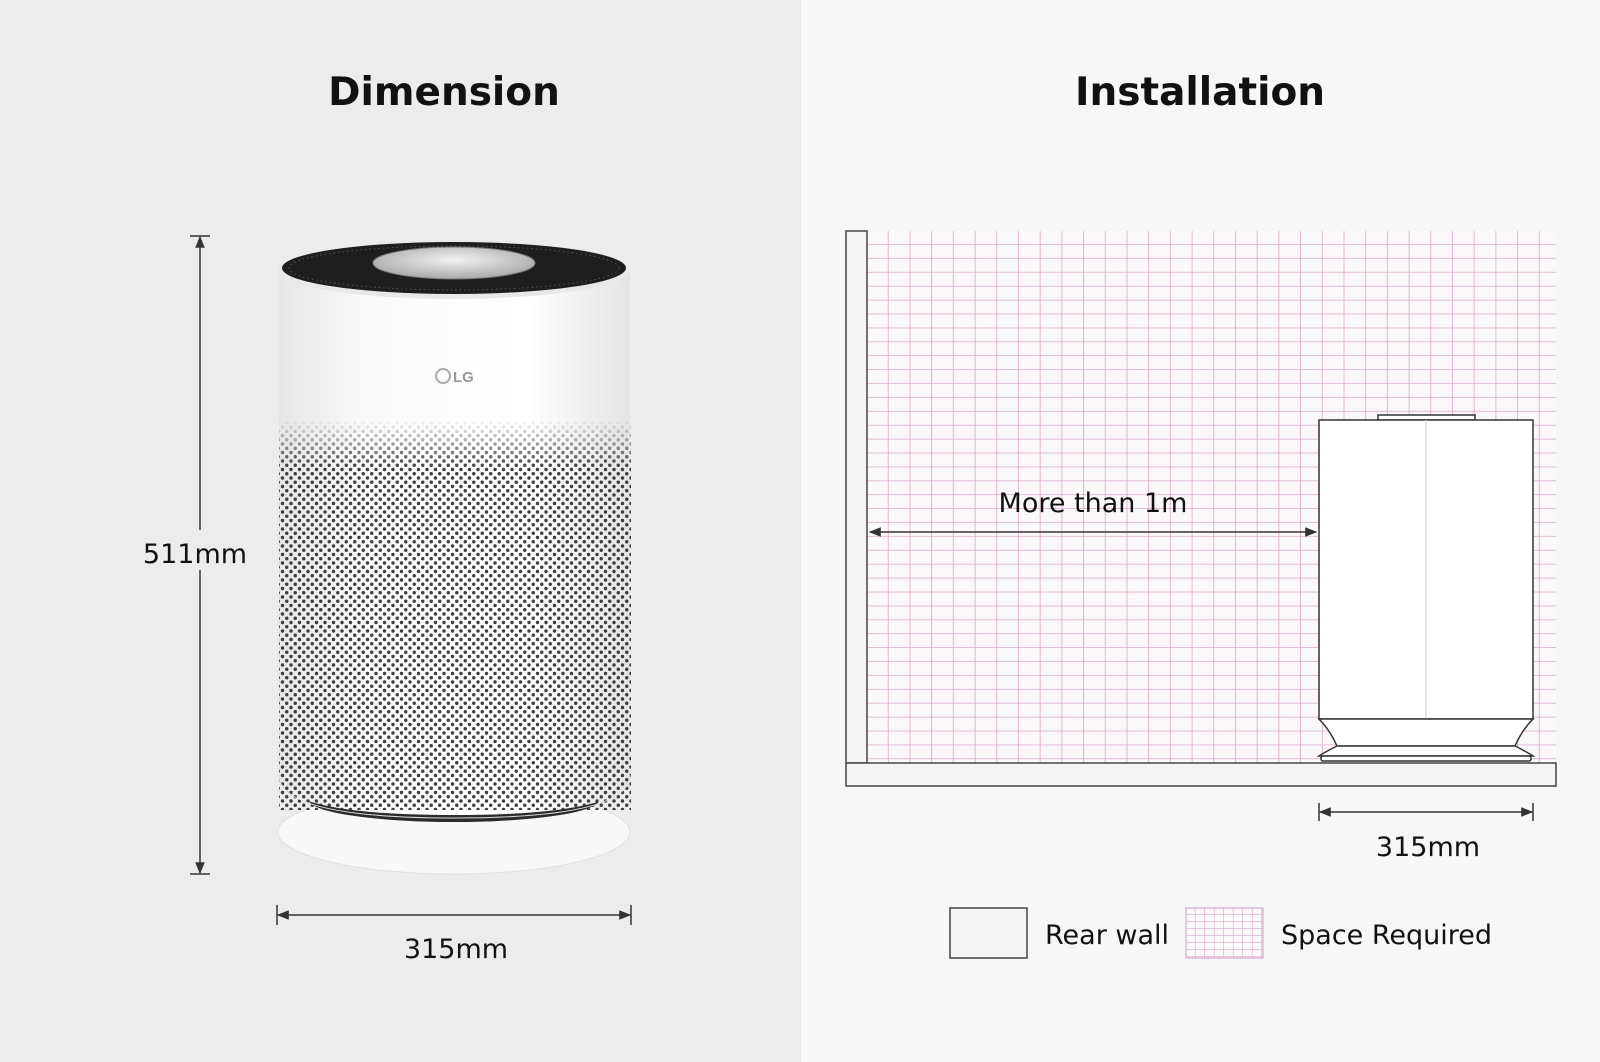 The image size is (1600, 1062). Describe the element at coordinates (195, 554) in the screenshot. I see `height-label: 511mm` at that location.